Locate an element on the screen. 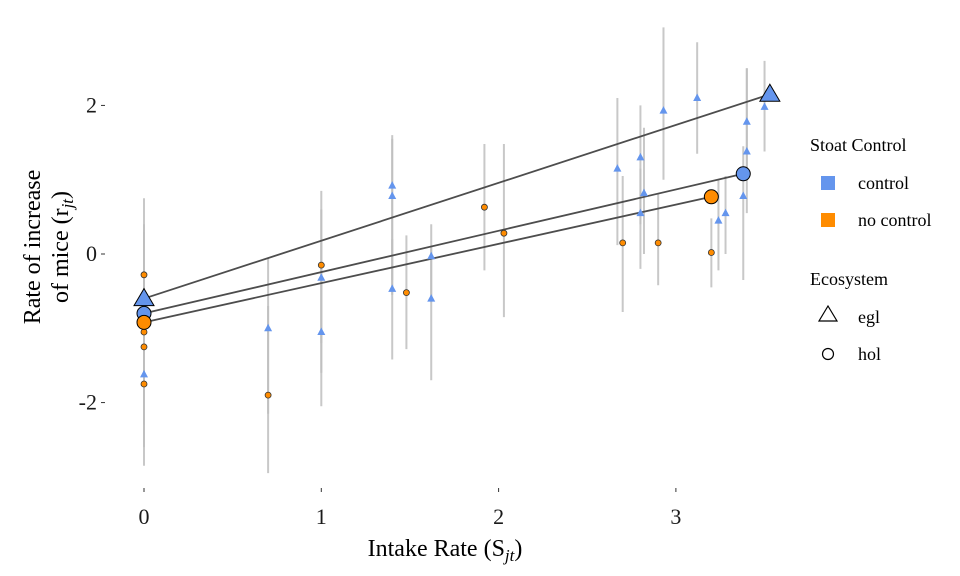 The width and height of the screenshot is (960, 576). y-axis: -2 0 2 is located at coordinates (92, 253).